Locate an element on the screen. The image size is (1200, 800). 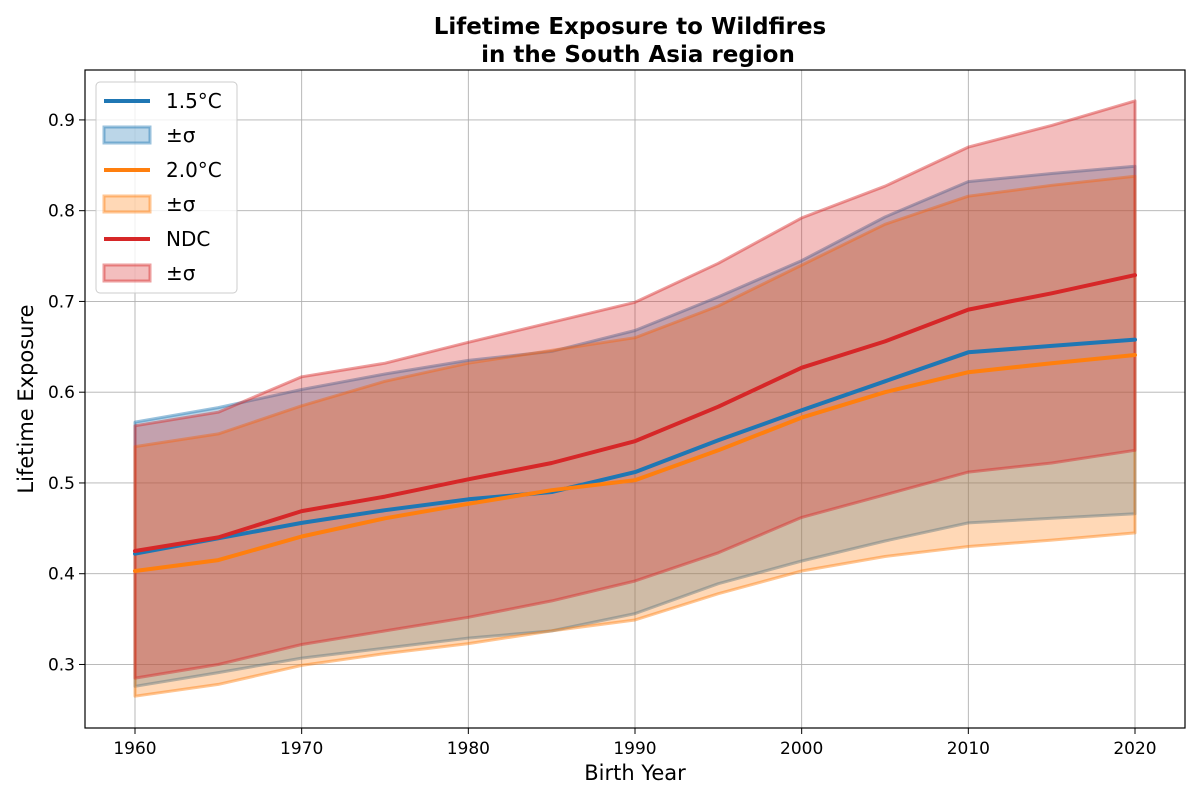
x-axis-label: Birth Year is located at coordinates (635, 773).